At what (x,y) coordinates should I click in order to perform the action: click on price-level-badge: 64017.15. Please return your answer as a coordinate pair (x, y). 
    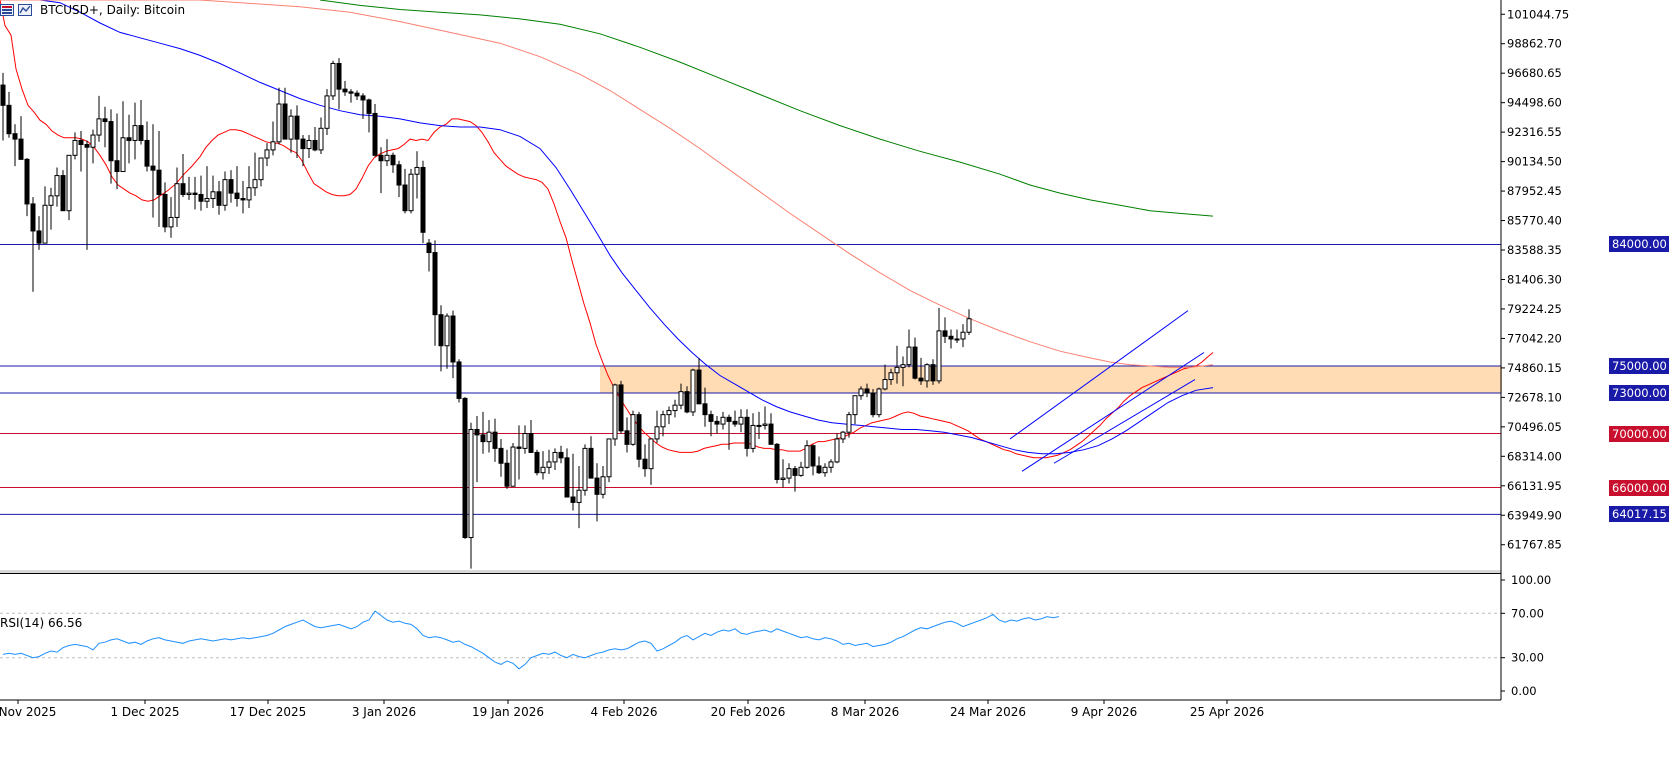
    Looking at the image, I should click on (1639, 514).